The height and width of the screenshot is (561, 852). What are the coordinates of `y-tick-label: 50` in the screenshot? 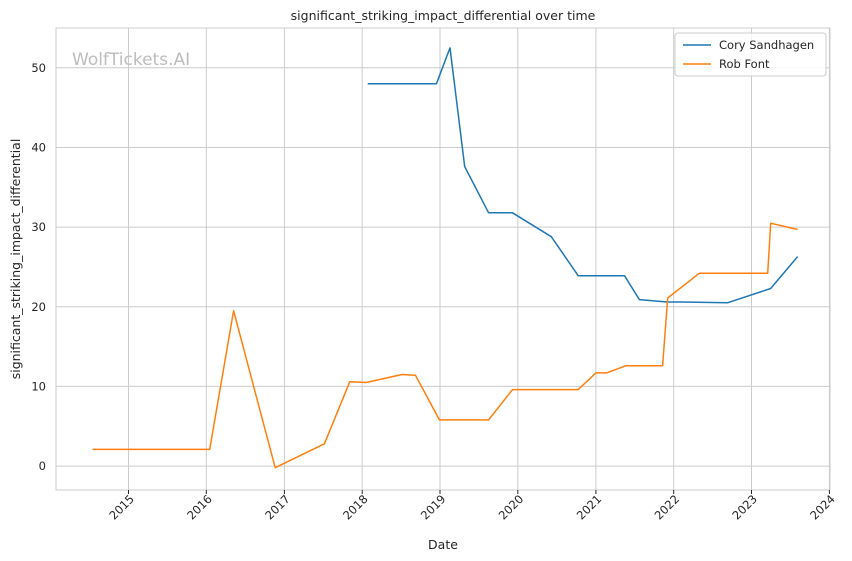 It's located at (38, 68).